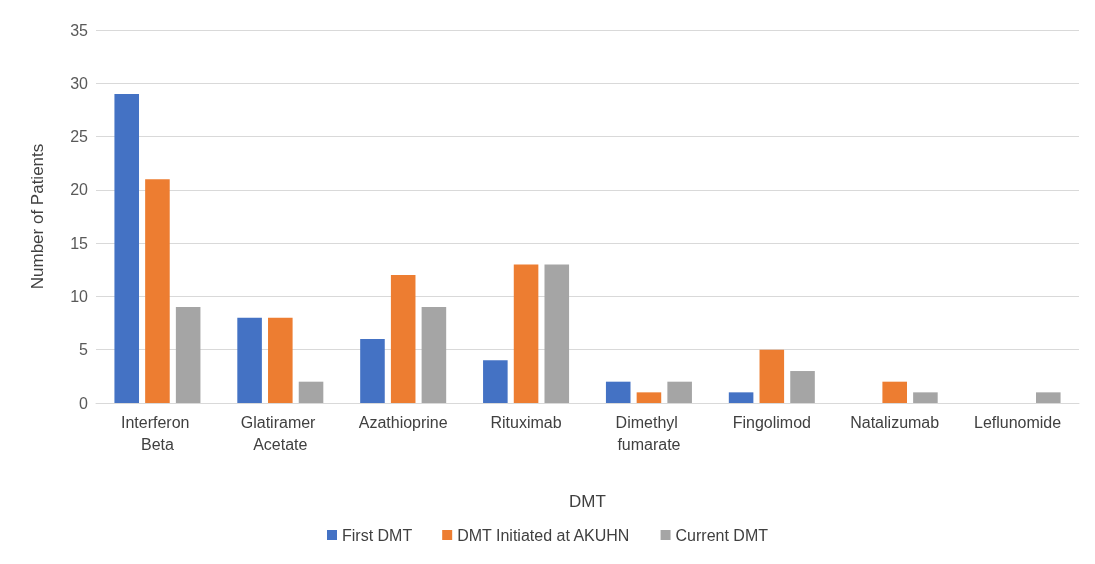 This screenshot has width=1095, height=564. What do you see at coordinates (403, 422) in the screenshot?
I see `x-tick-label: Azathioprine` at bounding box center [403, 422].